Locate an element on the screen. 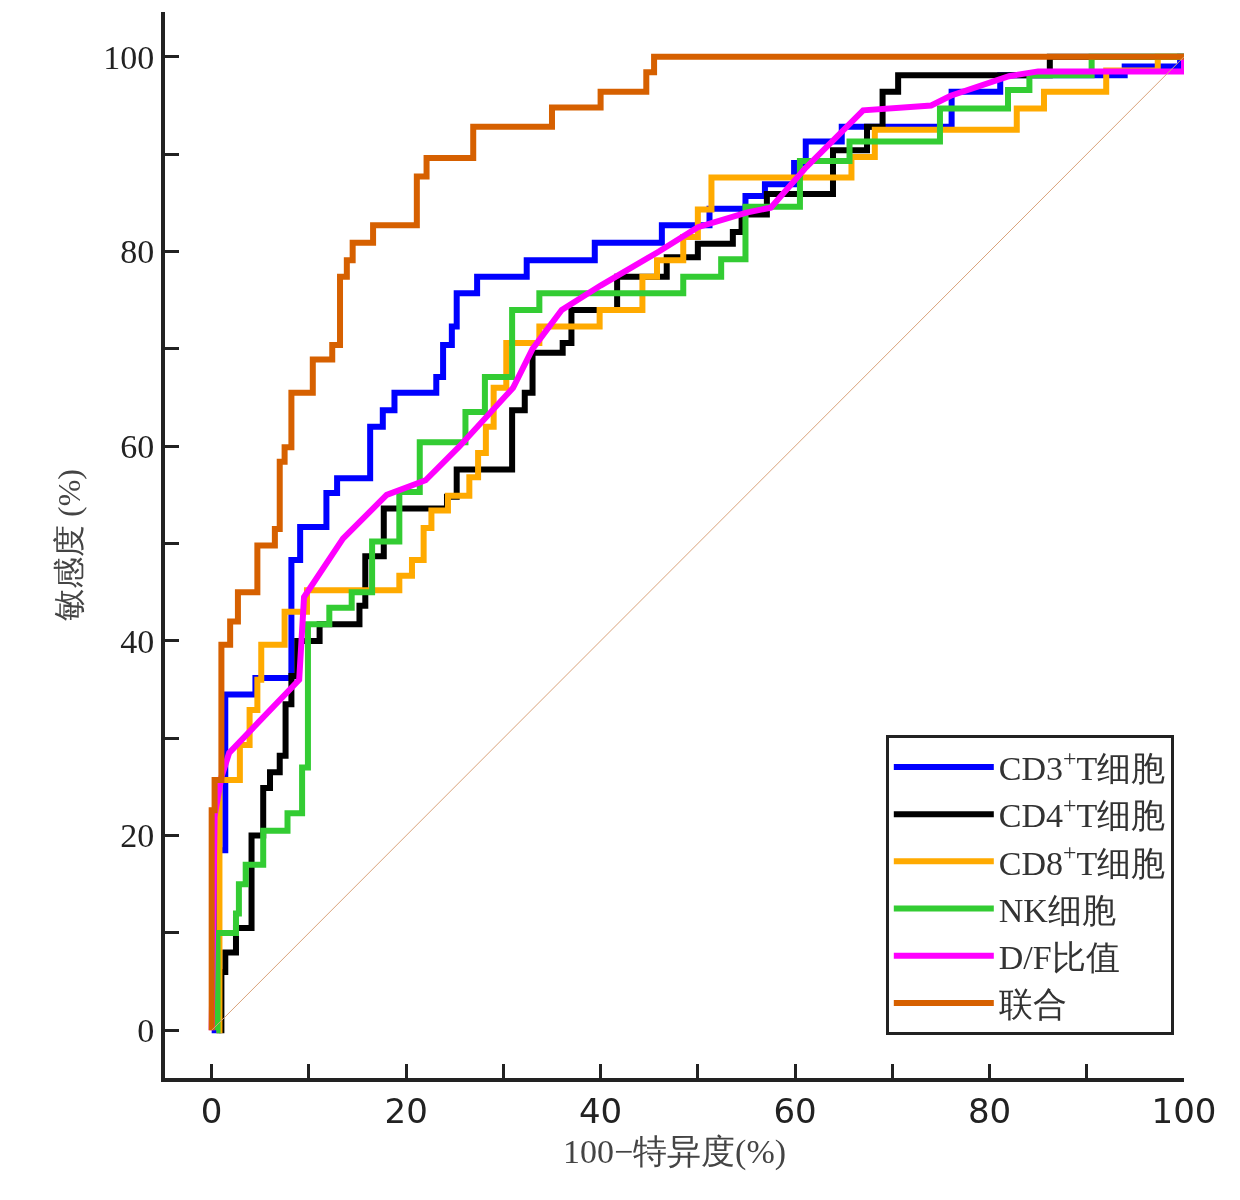 The height and width of the screenshot is (1200, 1240). y-tick-label: 100 is located at coordinates (129, 57).